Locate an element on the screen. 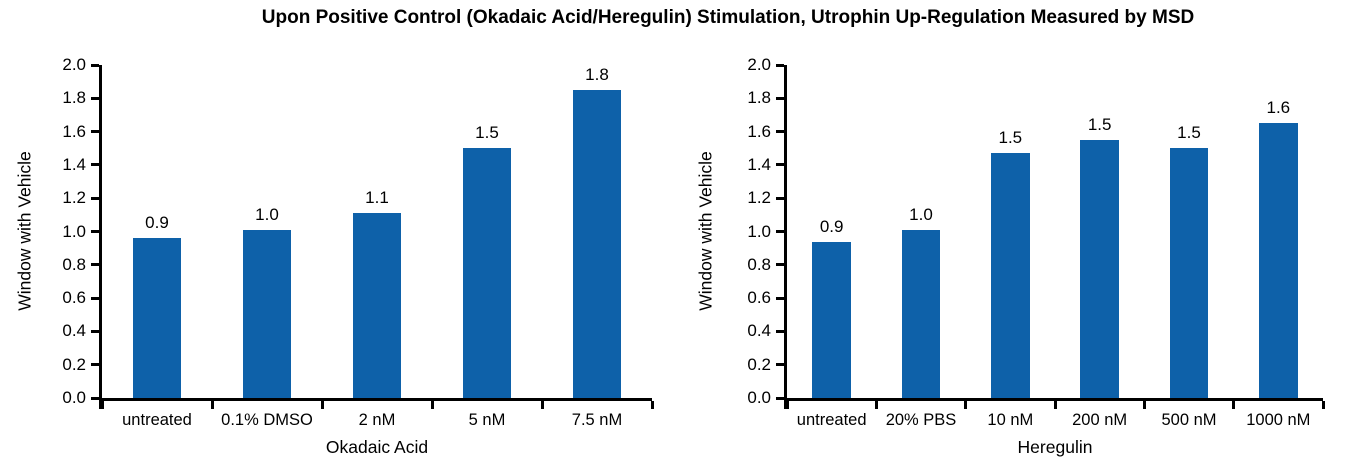 Image resolution: width=1346 pixels, height=469 pixels. x-tick-label: 5 nM is located at coordinates (487, 420).